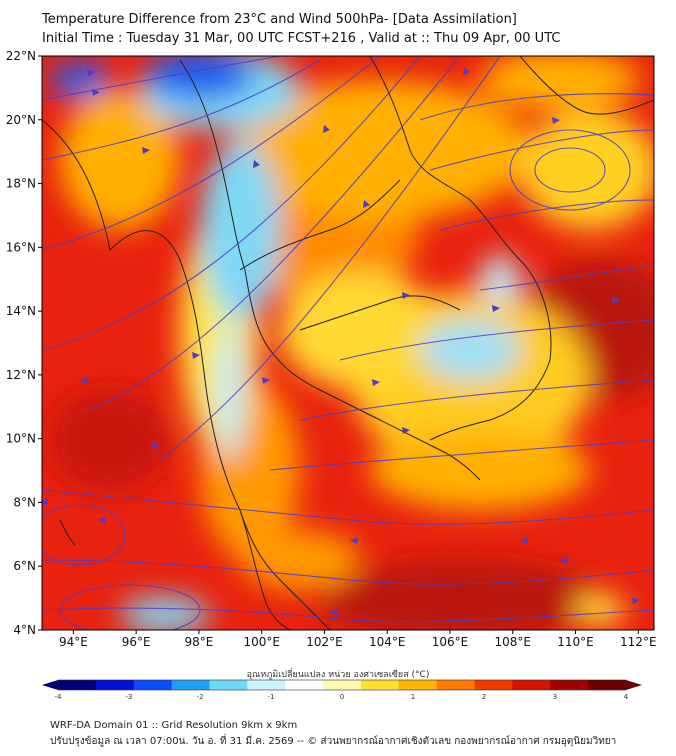 The width and height of the screenshot is (676, 756). Describe the element at coordinates (24, 566) in the screenshot. I see `lat-tick-label: 6°N` at that location.